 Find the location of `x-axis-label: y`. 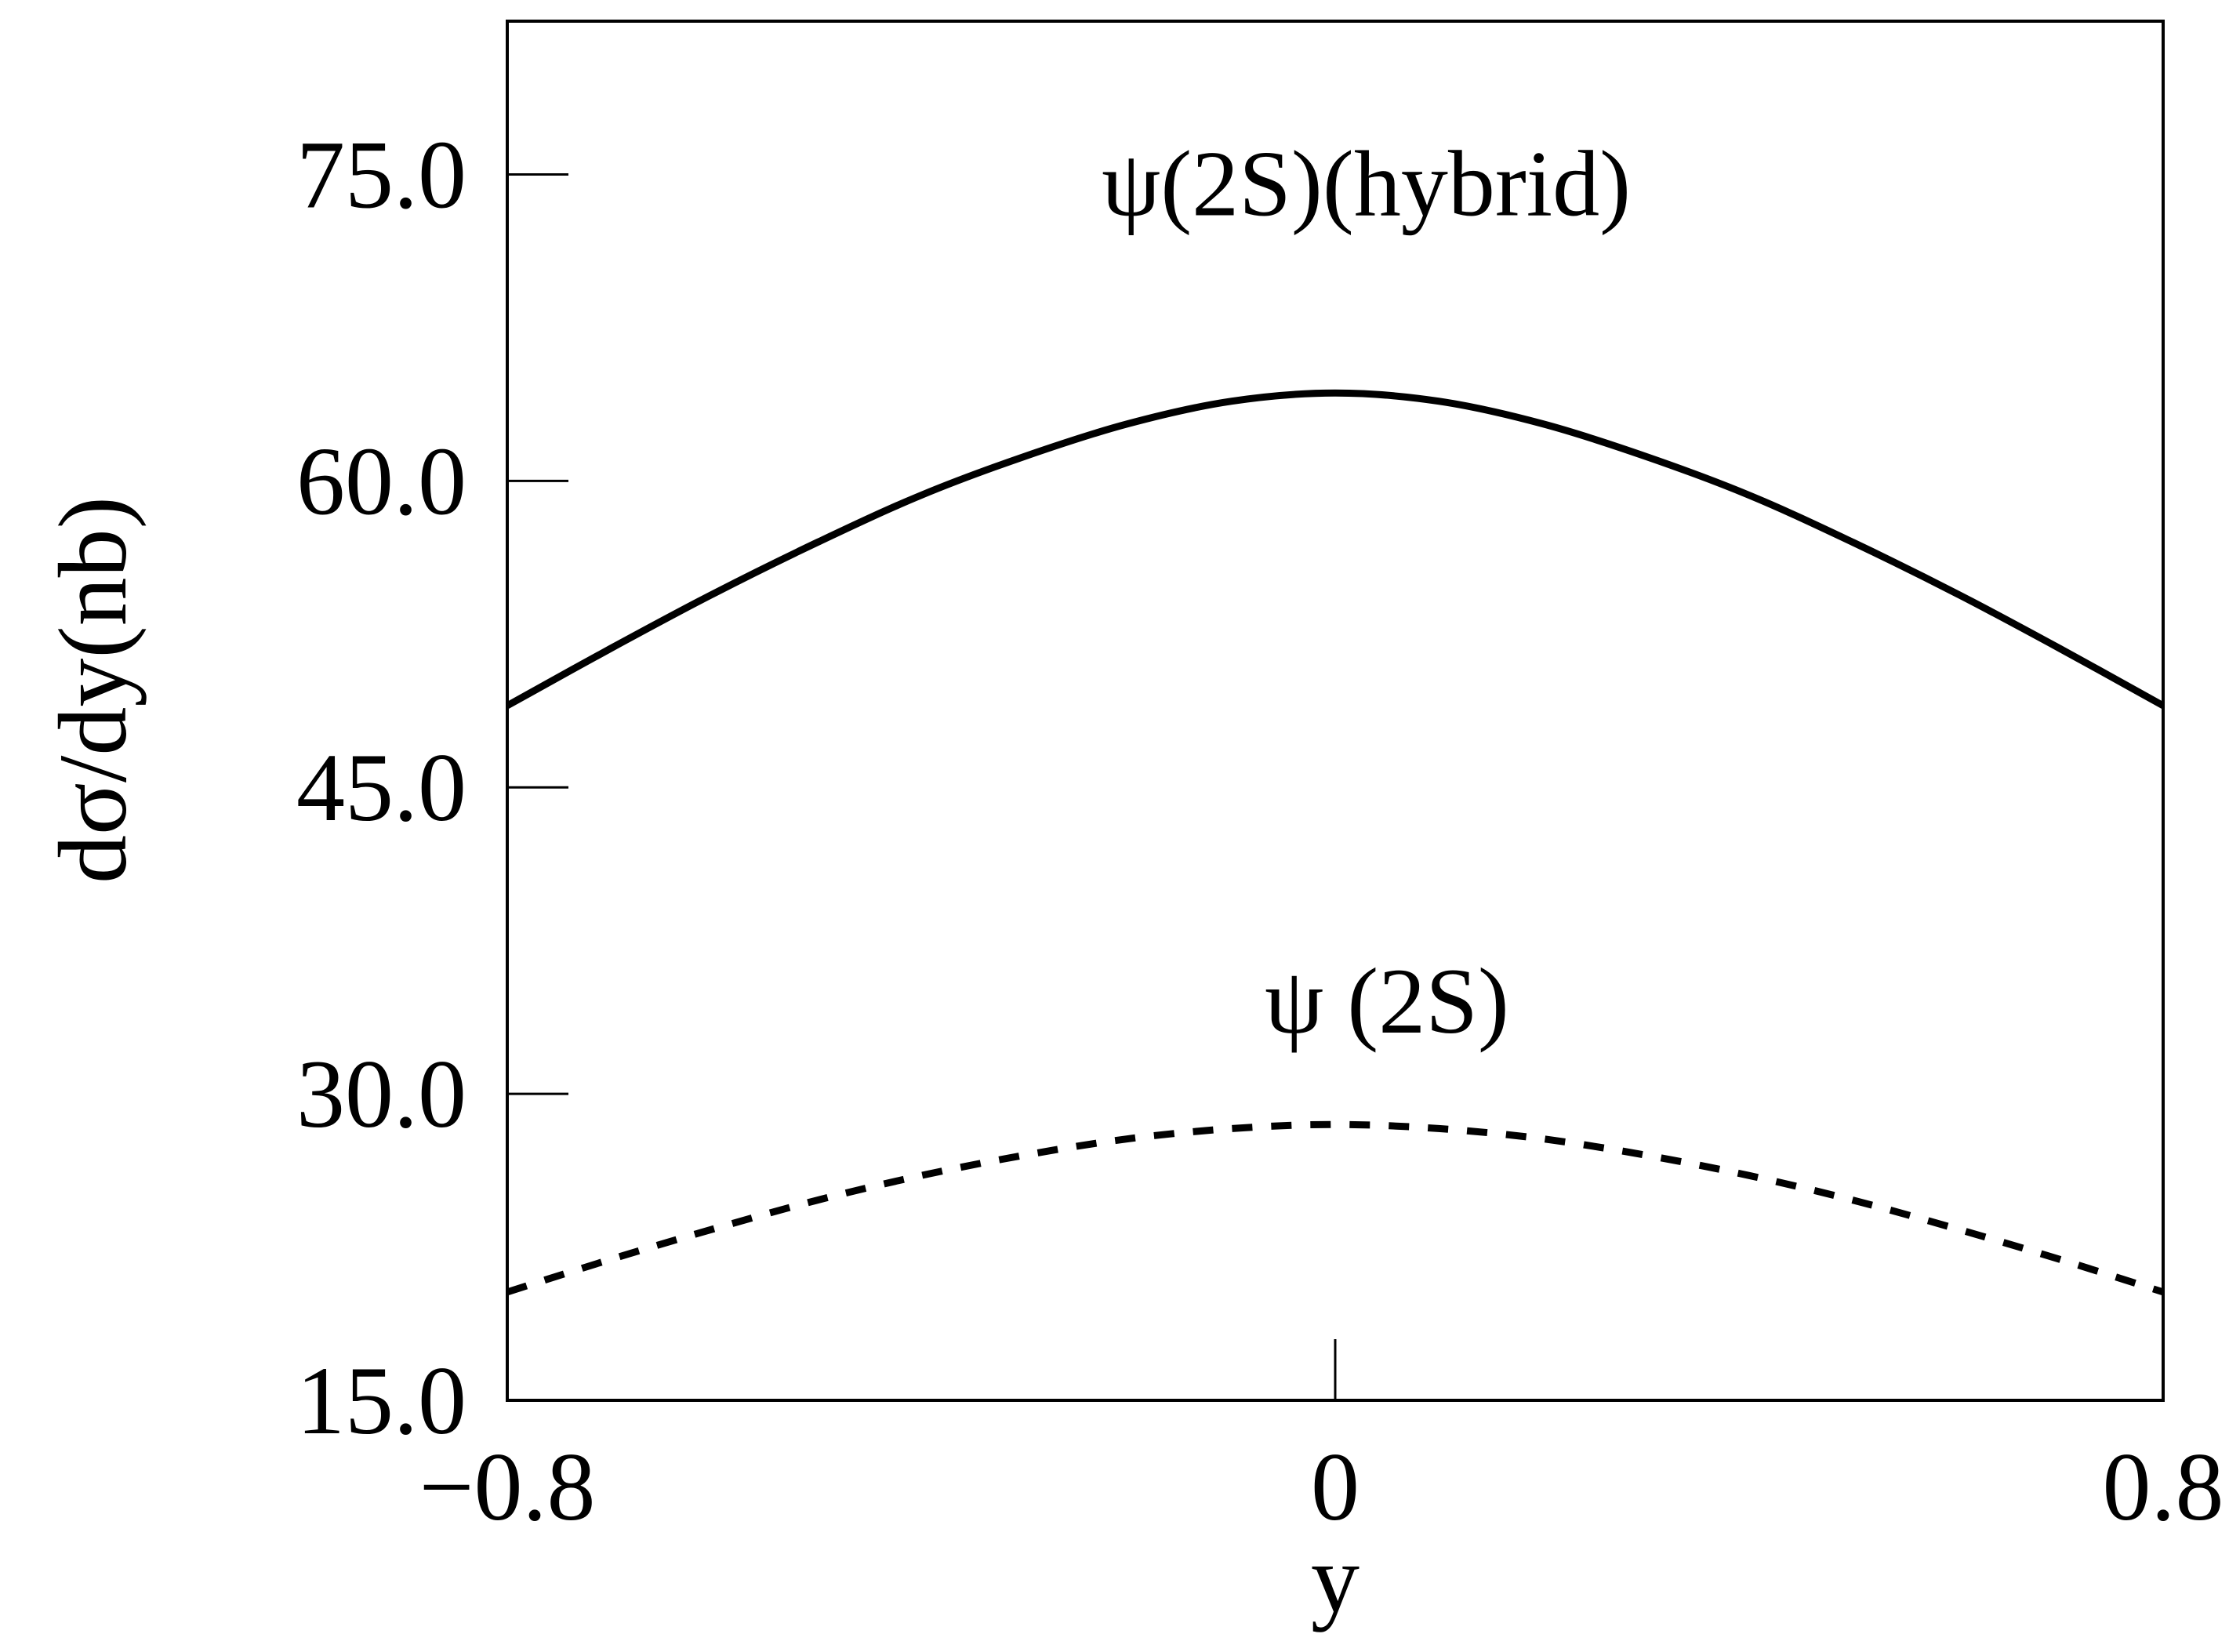

x-axis-label: y is located at coordinates (1335, 1578).